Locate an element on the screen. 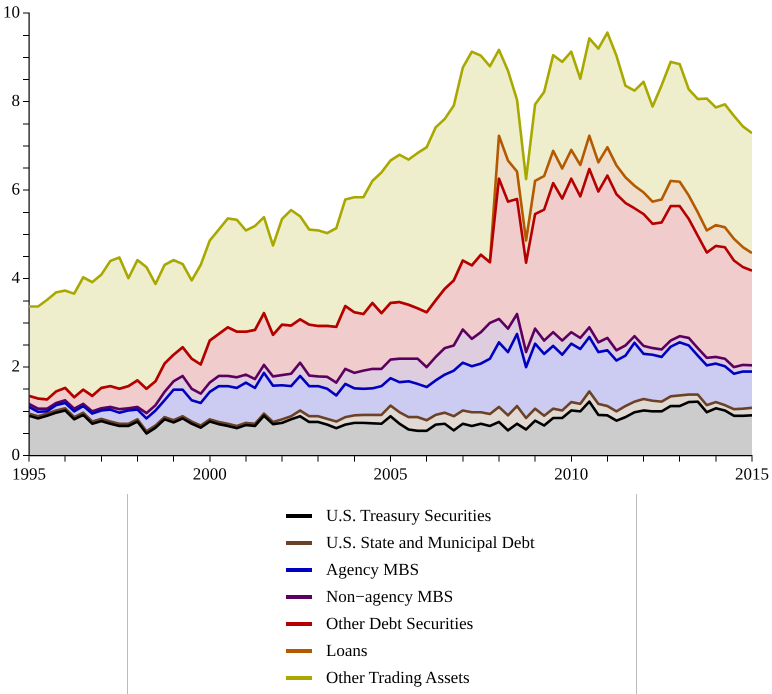  x-tick-label: 1995 is located at coordinates (29, 474).